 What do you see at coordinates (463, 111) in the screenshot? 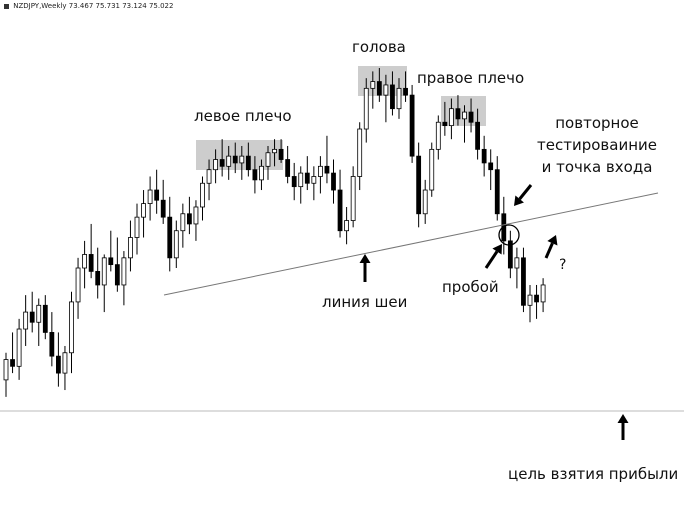
I see `right-shoulder-highlight` at bounding box center [463, 111].